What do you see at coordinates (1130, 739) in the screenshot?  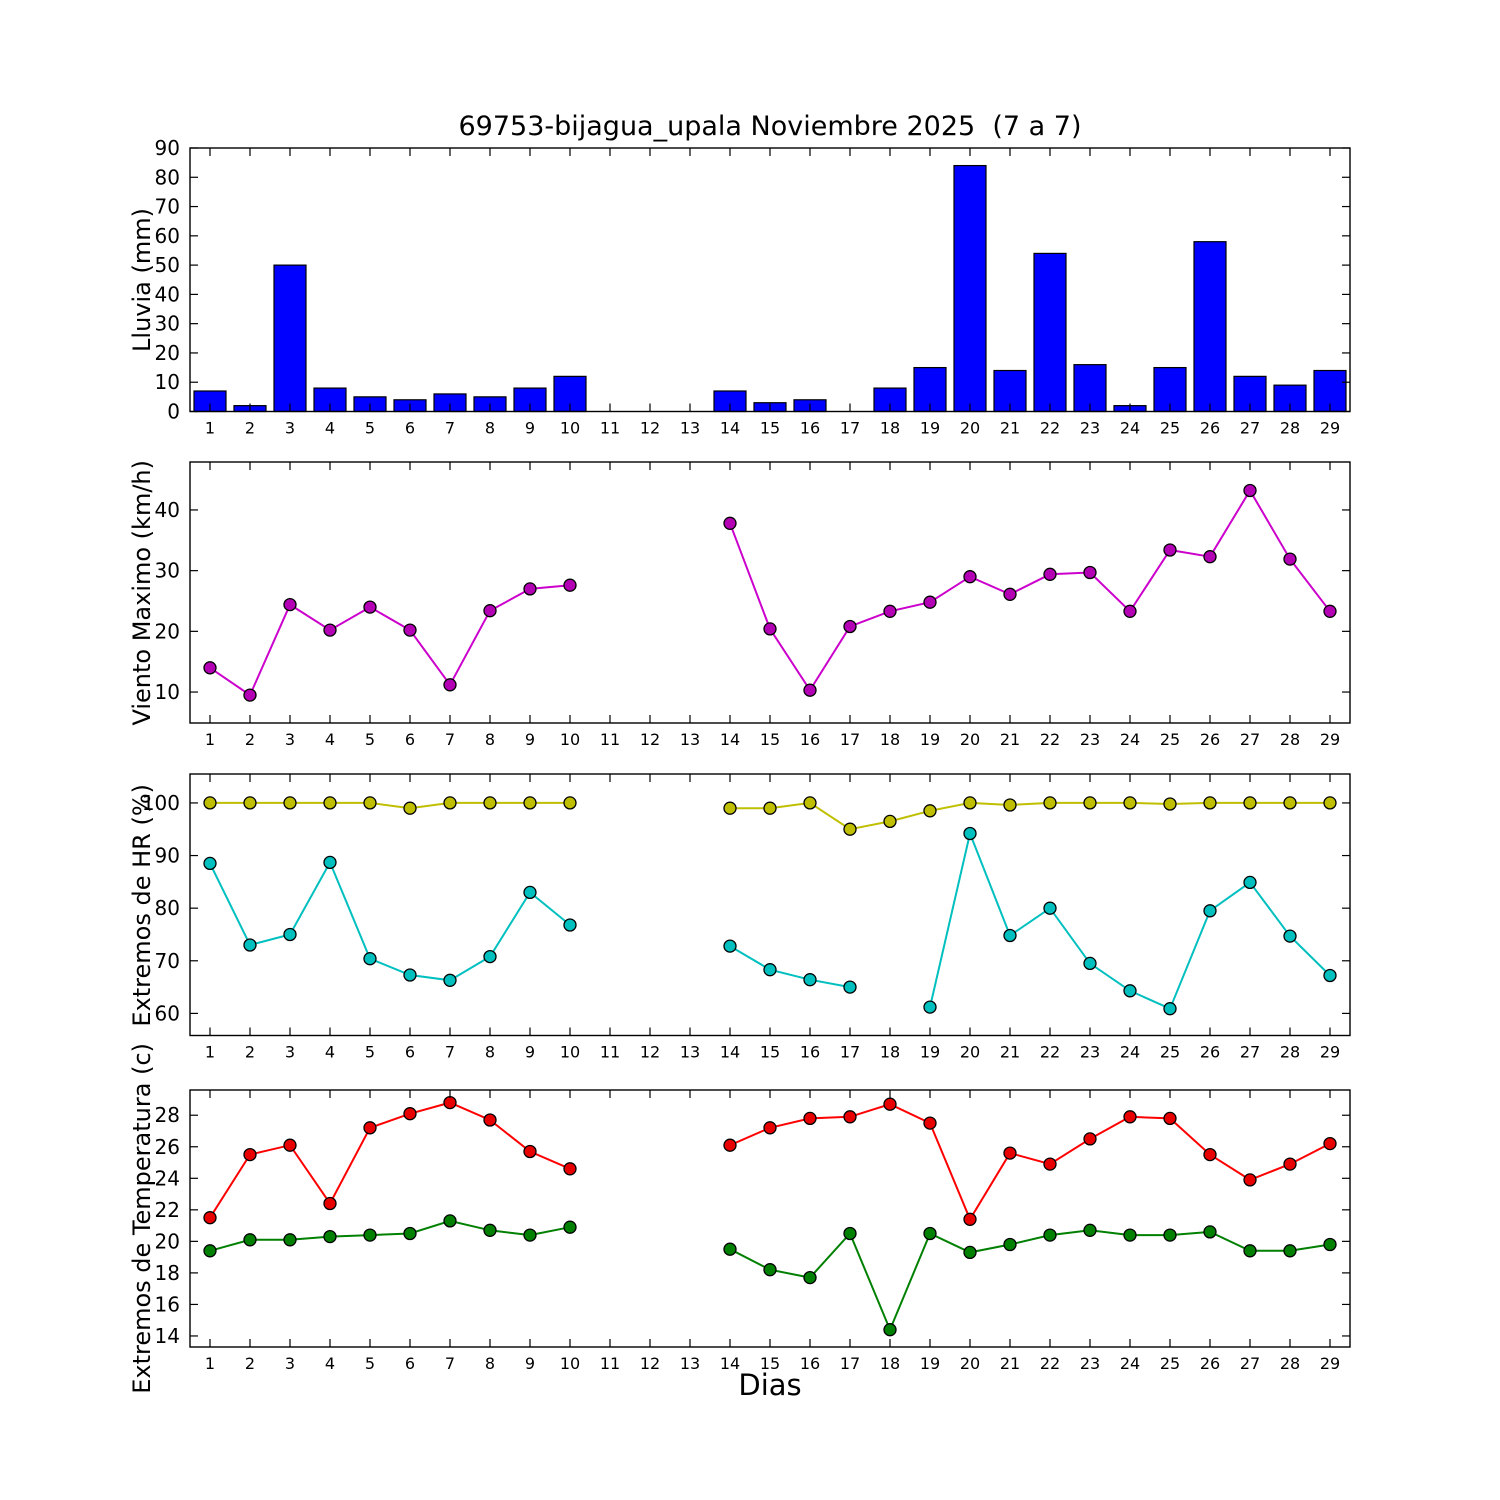 I see `viento-x-tick-label-24: 24` at bounding box center [1130, 739].